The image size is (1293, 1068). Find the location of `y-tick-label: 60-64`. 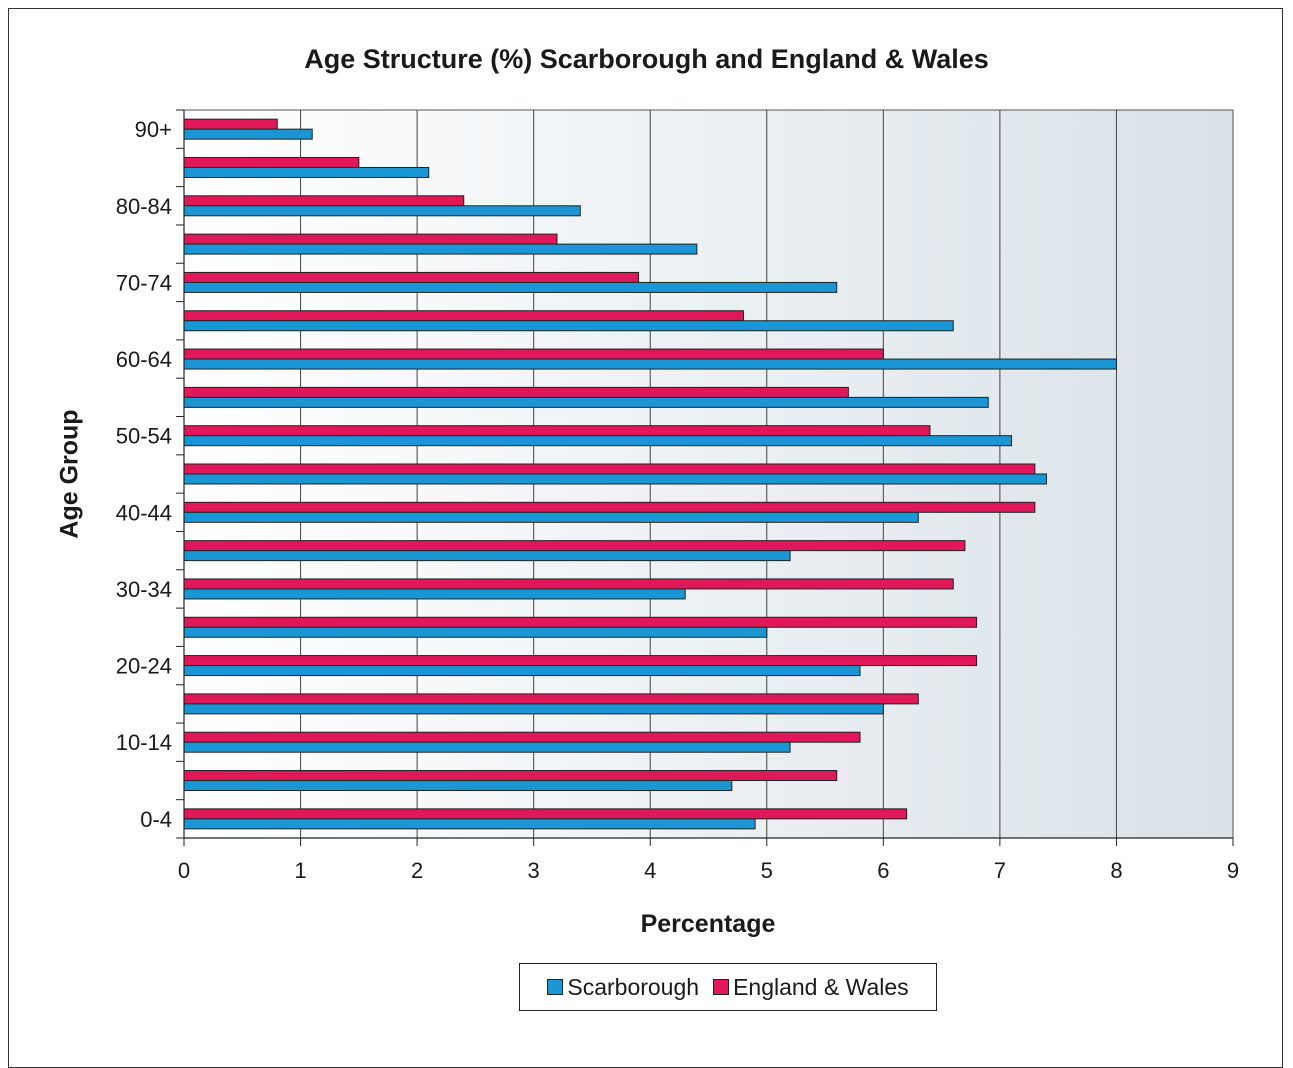

y-tick-label: 60-64 is located at coordinates (144, 359).